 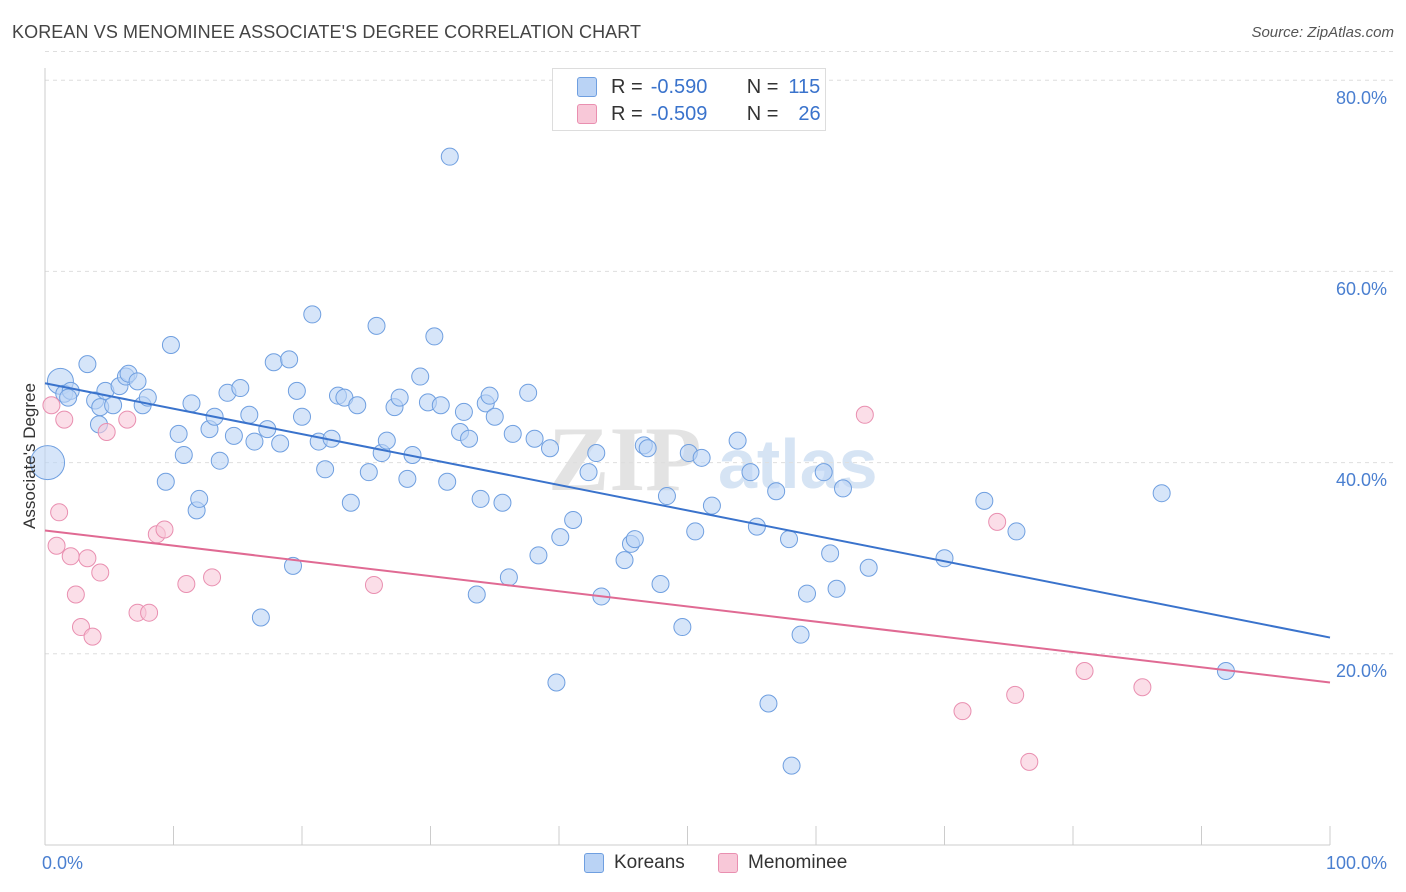 I want to click on x-tick-label-max: 100.0%, so click(x=1357, y=863).